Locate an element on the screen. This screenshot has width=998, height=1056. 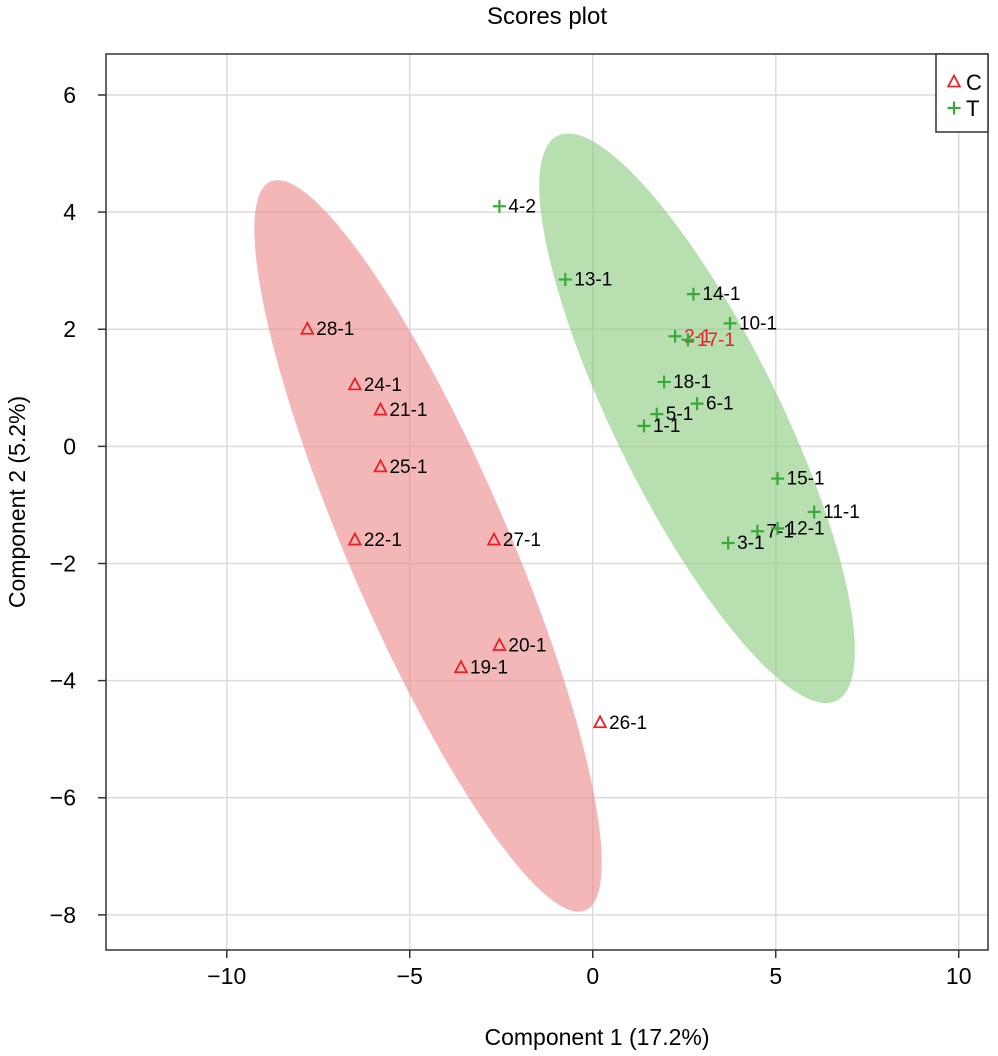
point-label: 3-1 is located at coordinates (750, 543).